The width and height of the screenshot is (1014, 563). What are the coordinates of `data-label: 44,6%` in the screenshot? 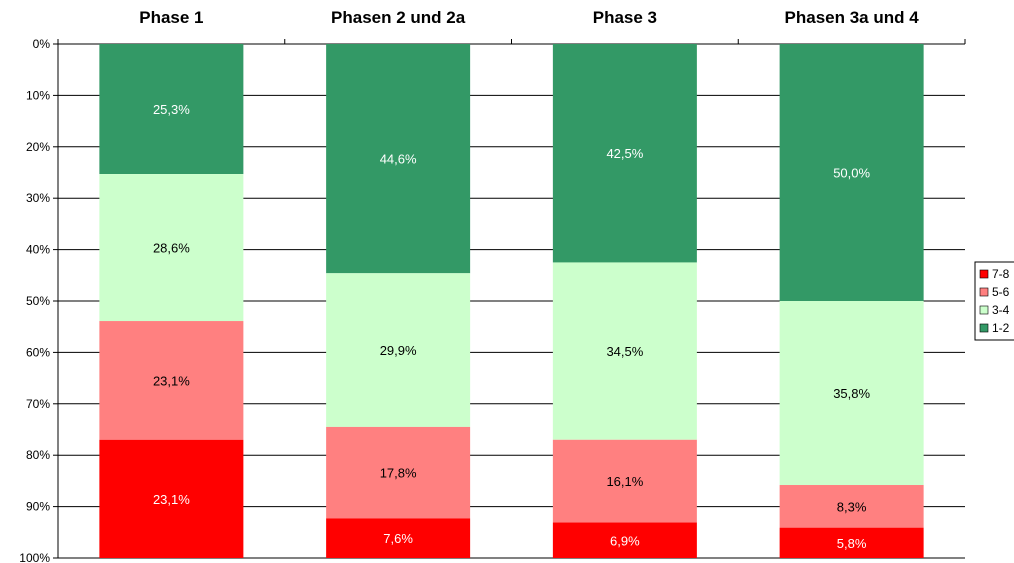 It's located at (398, 159).